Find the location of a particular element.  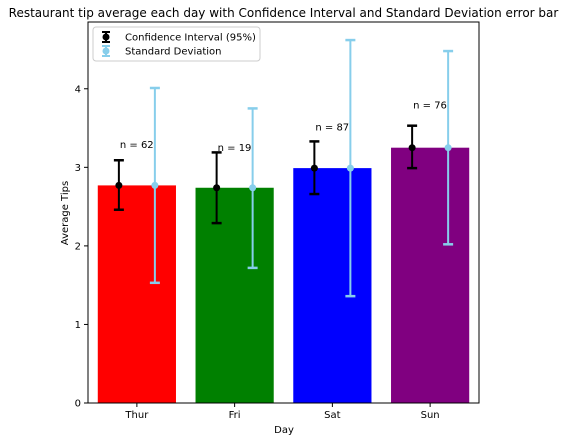

sd-errorbar-thur-point is located at coordinates (155, 185).